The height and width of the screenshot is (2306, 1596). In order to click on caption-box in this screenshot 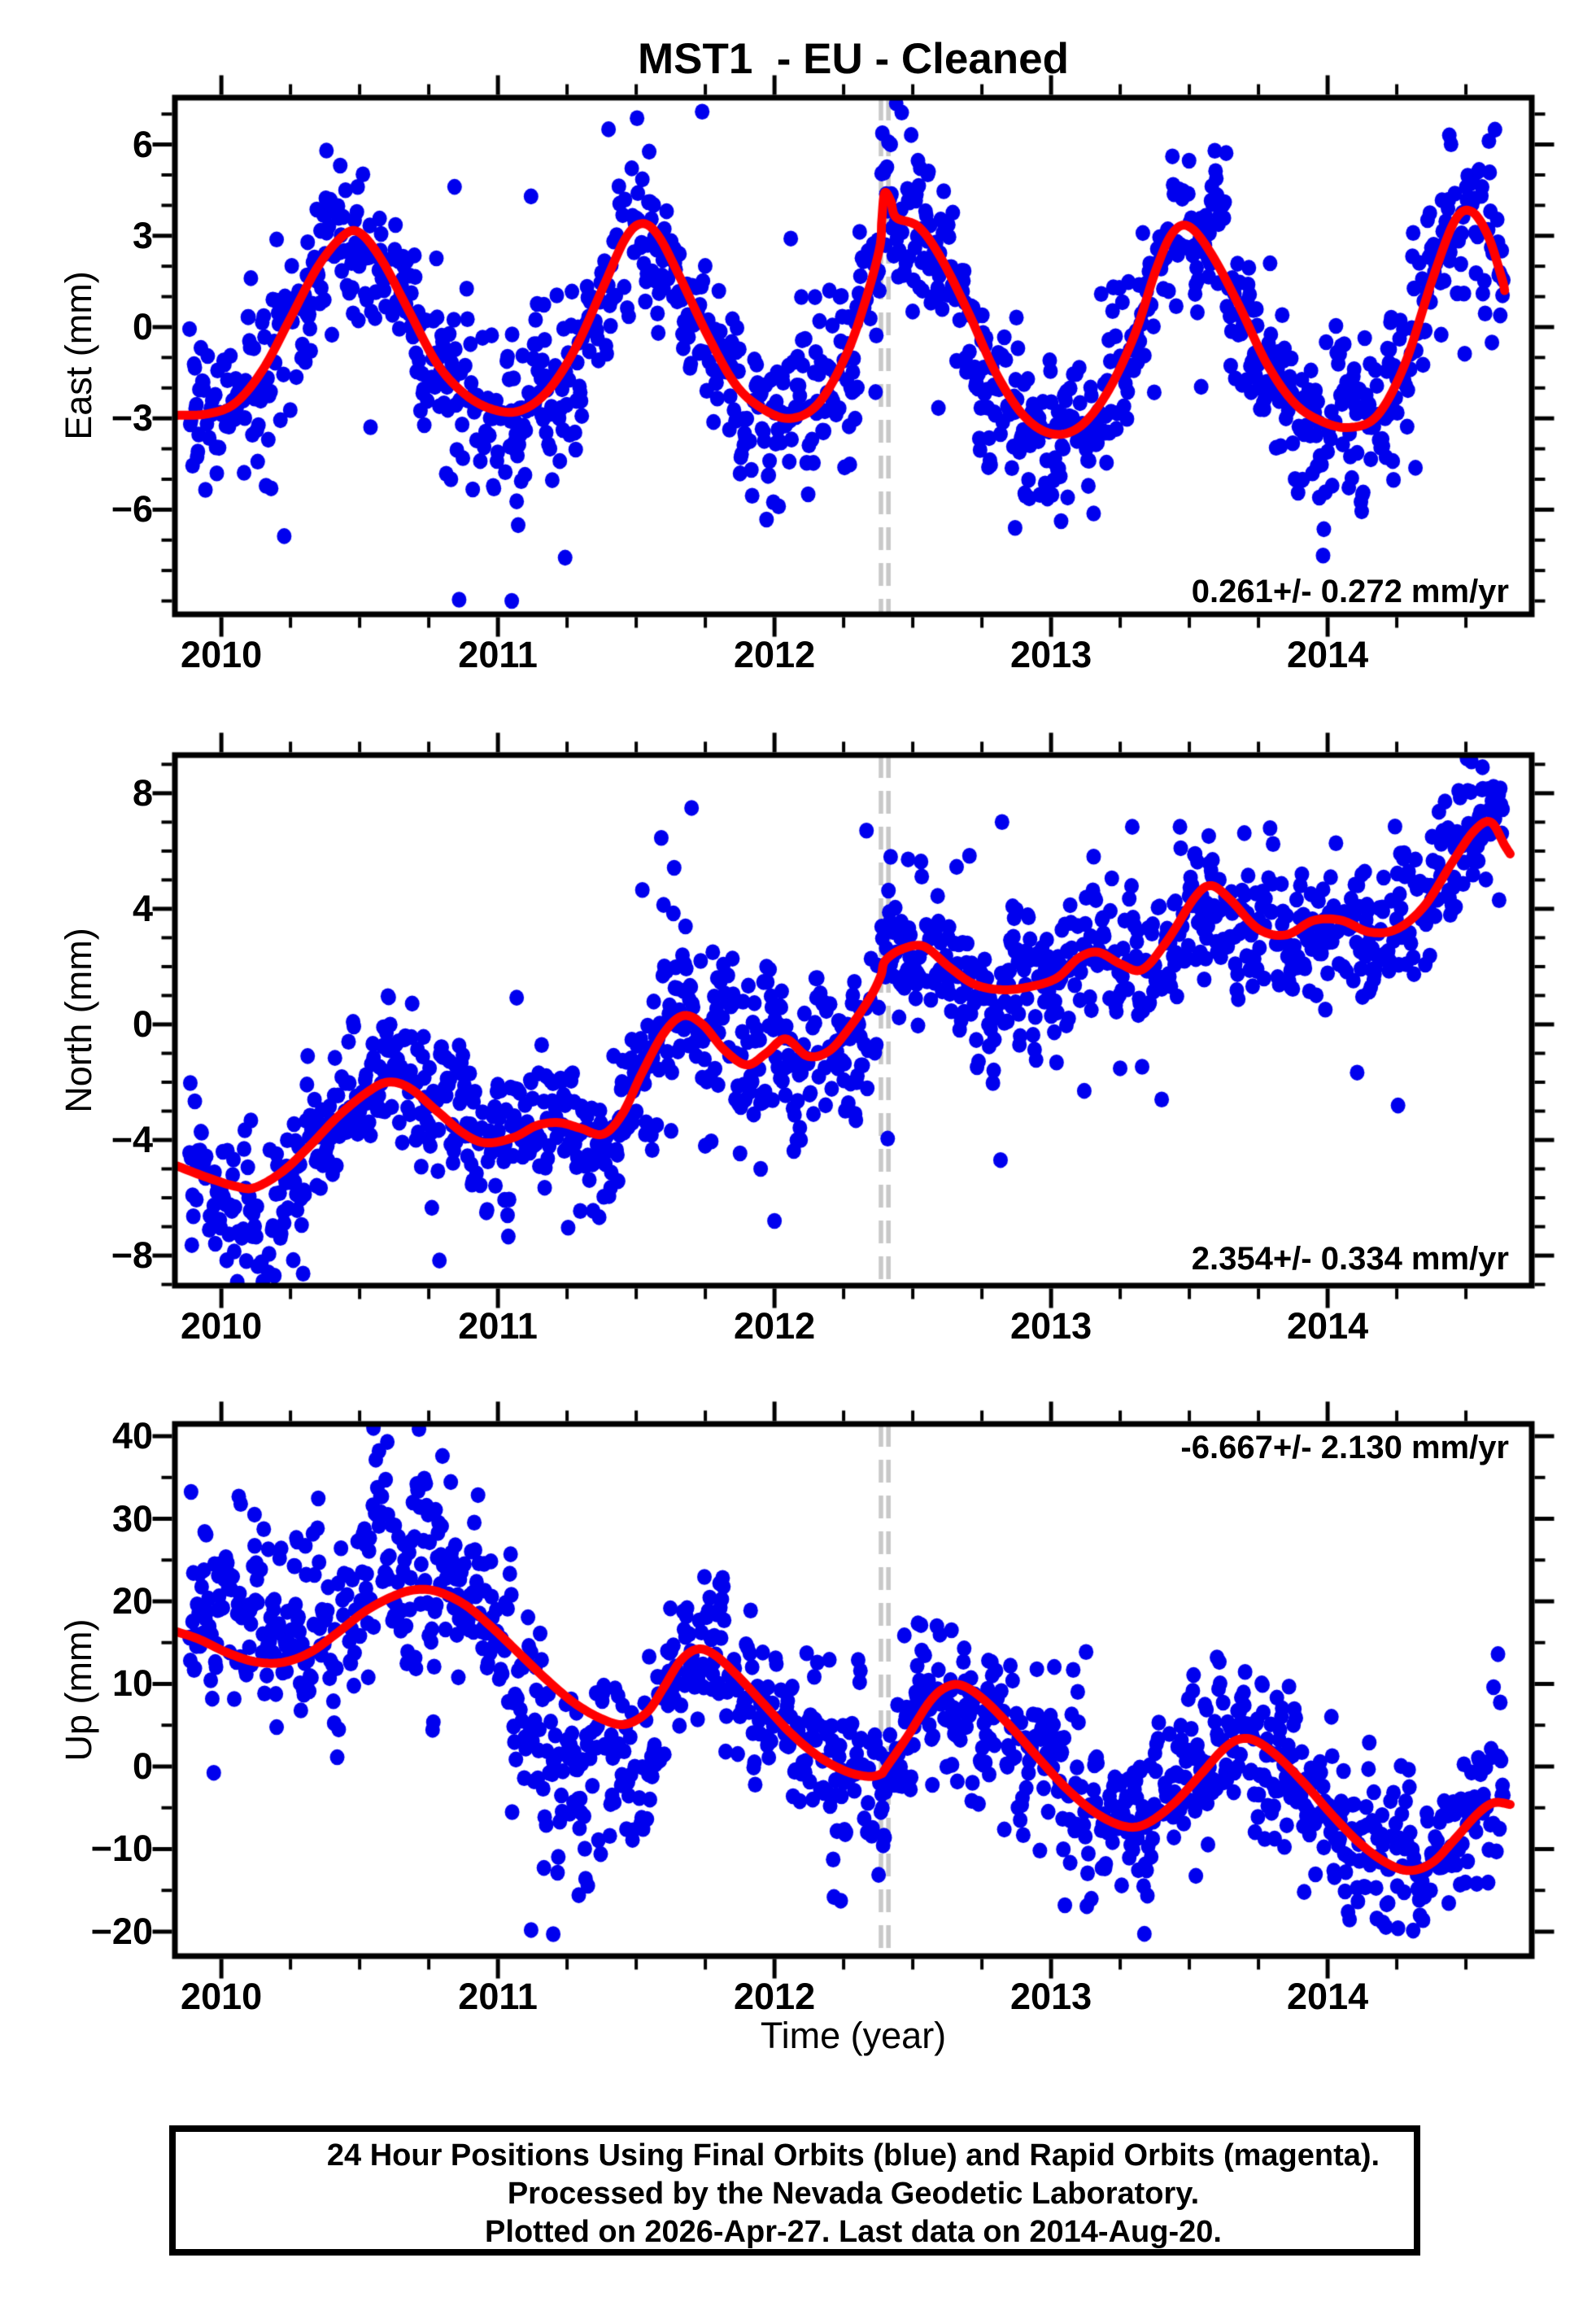, I will do `click(794, 2190)`.